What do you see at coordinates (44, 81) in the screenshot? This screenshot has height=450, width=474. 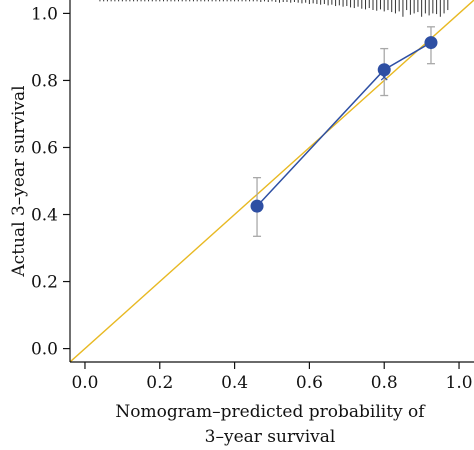 I see `y-tick-label: 0.8` at bounding box center [44, 81].